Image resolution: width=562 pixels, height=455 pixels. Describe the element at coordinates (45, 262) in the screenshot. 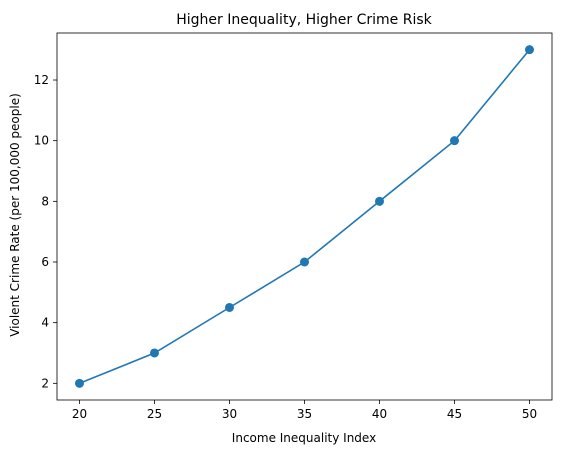

I see `y-tick-label: 6` at that location.